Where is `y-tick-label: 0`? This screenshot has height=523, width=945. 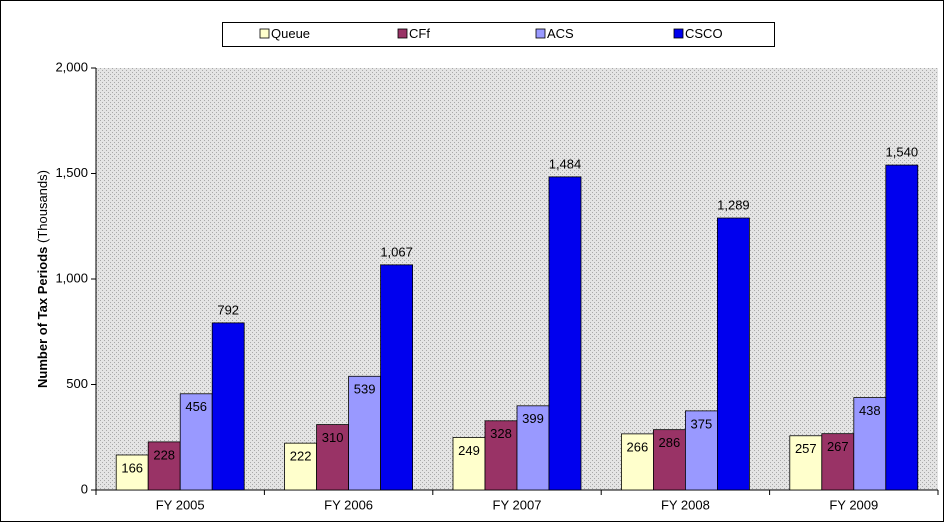
y-tick-label: 0 is located at coordinates (84, 488).